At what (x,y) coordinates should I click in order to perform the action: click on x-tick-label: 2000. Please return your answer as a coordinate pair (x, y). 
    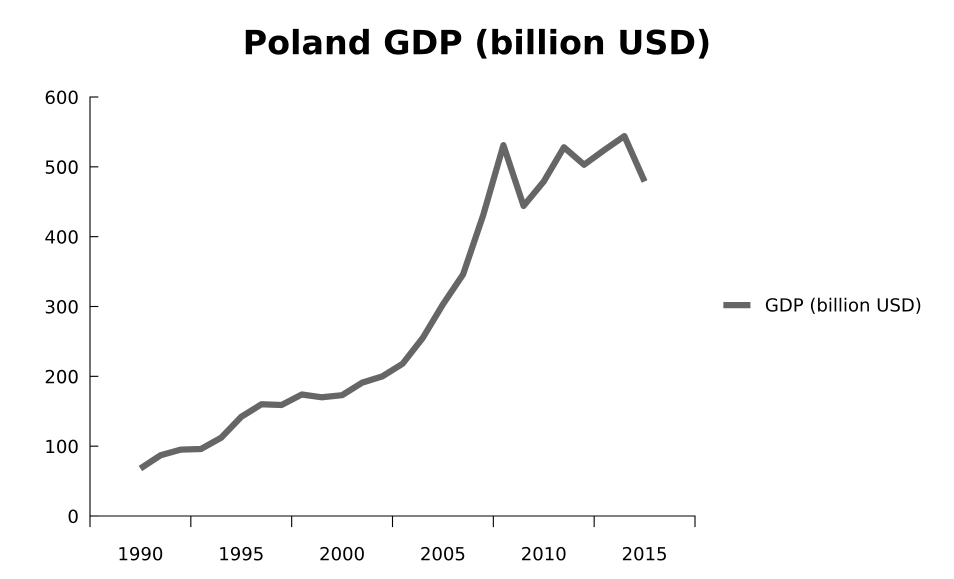
    Looking at the image, I should click on (342, 553).